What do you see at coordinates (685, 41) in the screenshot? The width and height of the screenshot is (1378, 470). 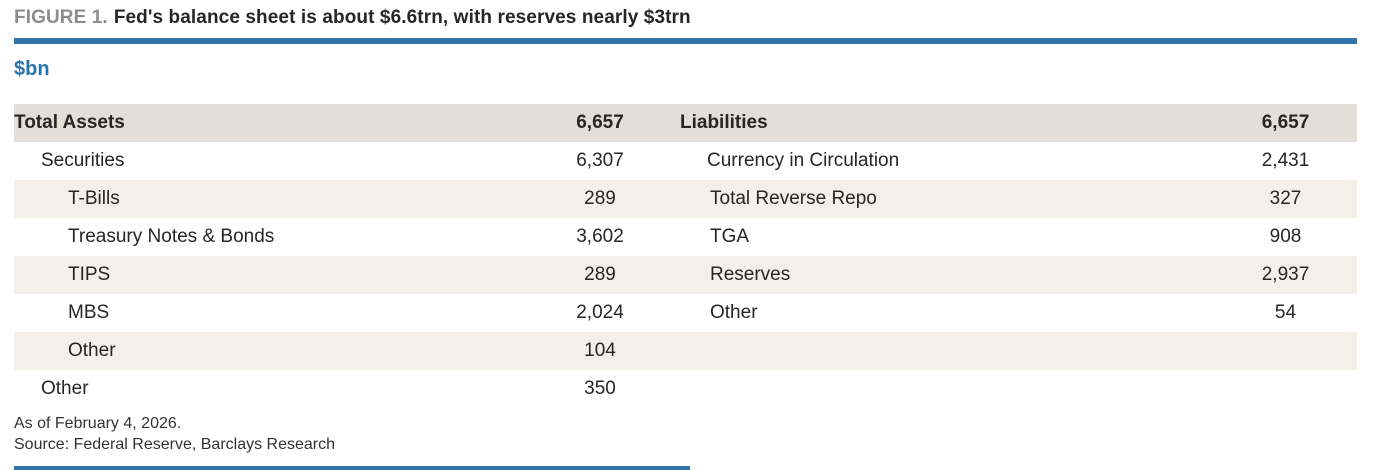 I see `top-divider-rule` at bounding box center [685, 41].